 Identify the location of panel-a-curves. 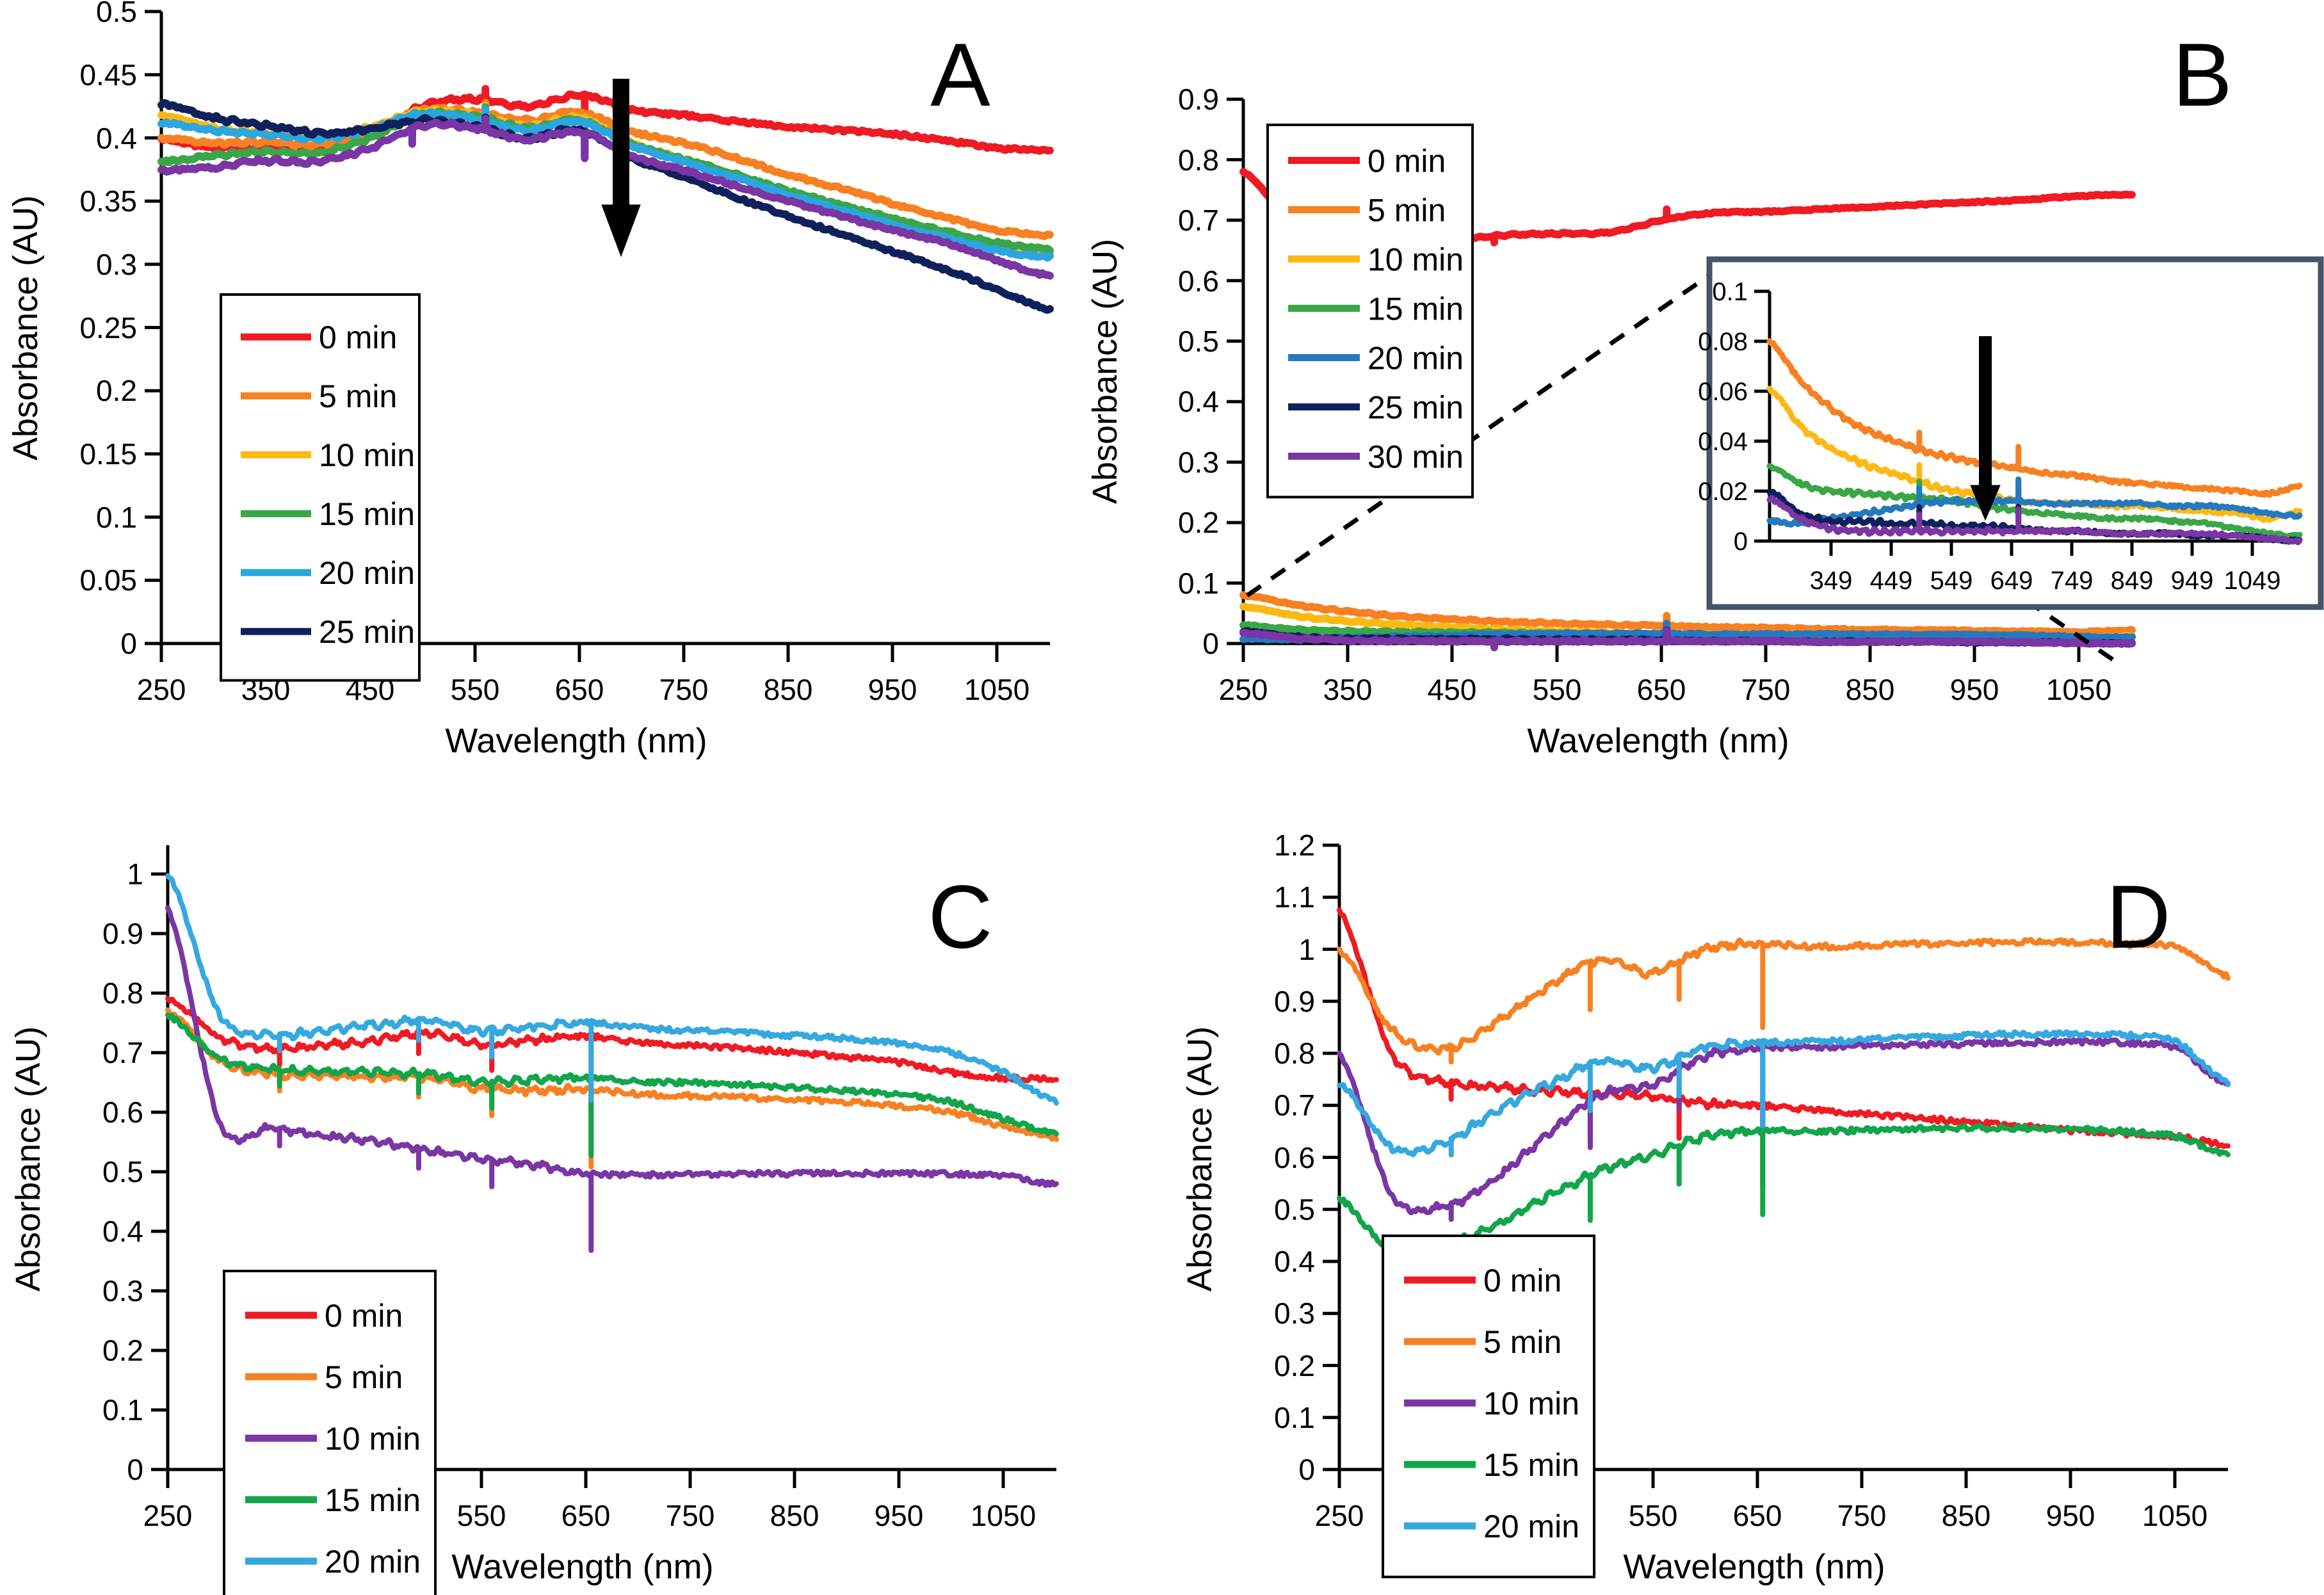
(605, 199).